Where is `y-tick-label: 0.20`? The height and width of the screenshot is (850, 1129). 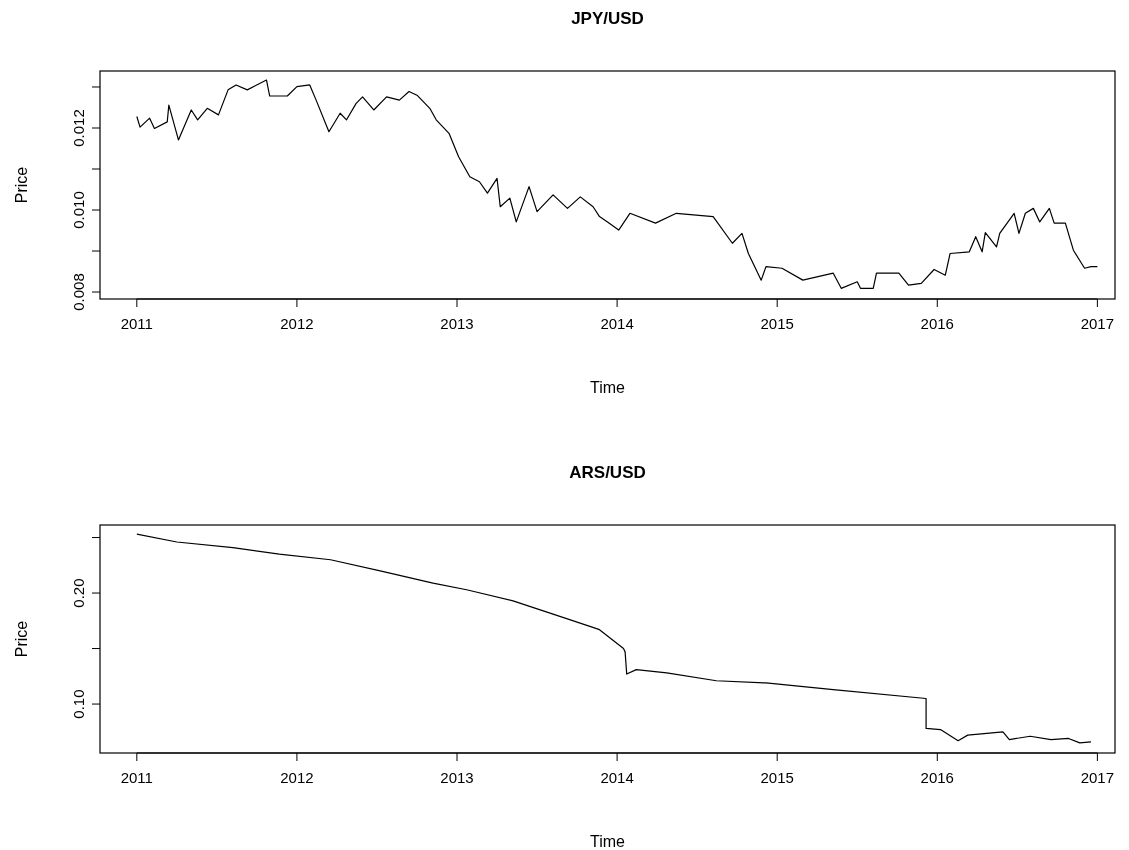 y-tick-label: 0.20 is located at coordinates (78, 593).